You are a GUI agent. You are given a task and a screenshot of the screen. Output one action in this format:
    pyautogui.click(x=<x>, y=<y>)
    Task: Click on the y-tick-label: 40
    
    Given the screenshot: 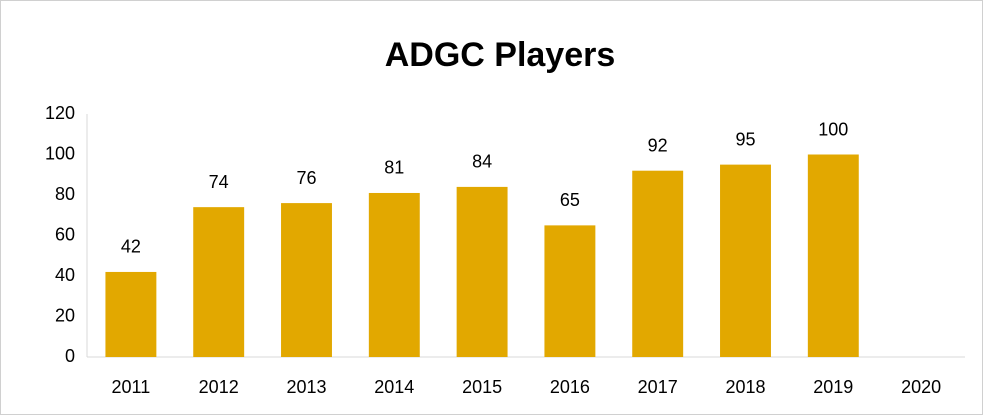 What is the action you would take?
    pyautogui.click(x=65, y=275)
    